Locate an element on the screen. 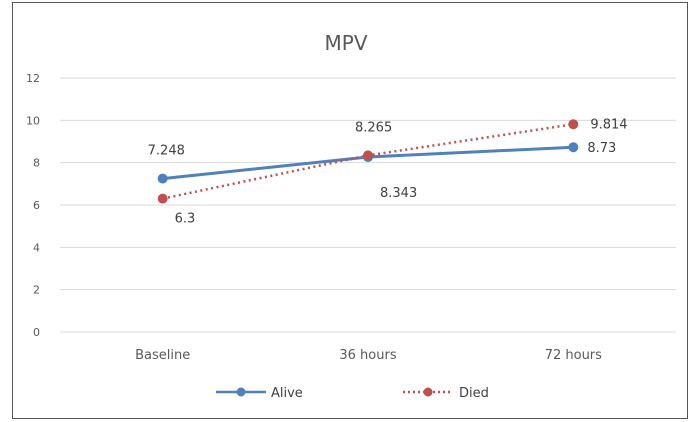  y-tick-label: 10 is located at coordinates (33, 120).